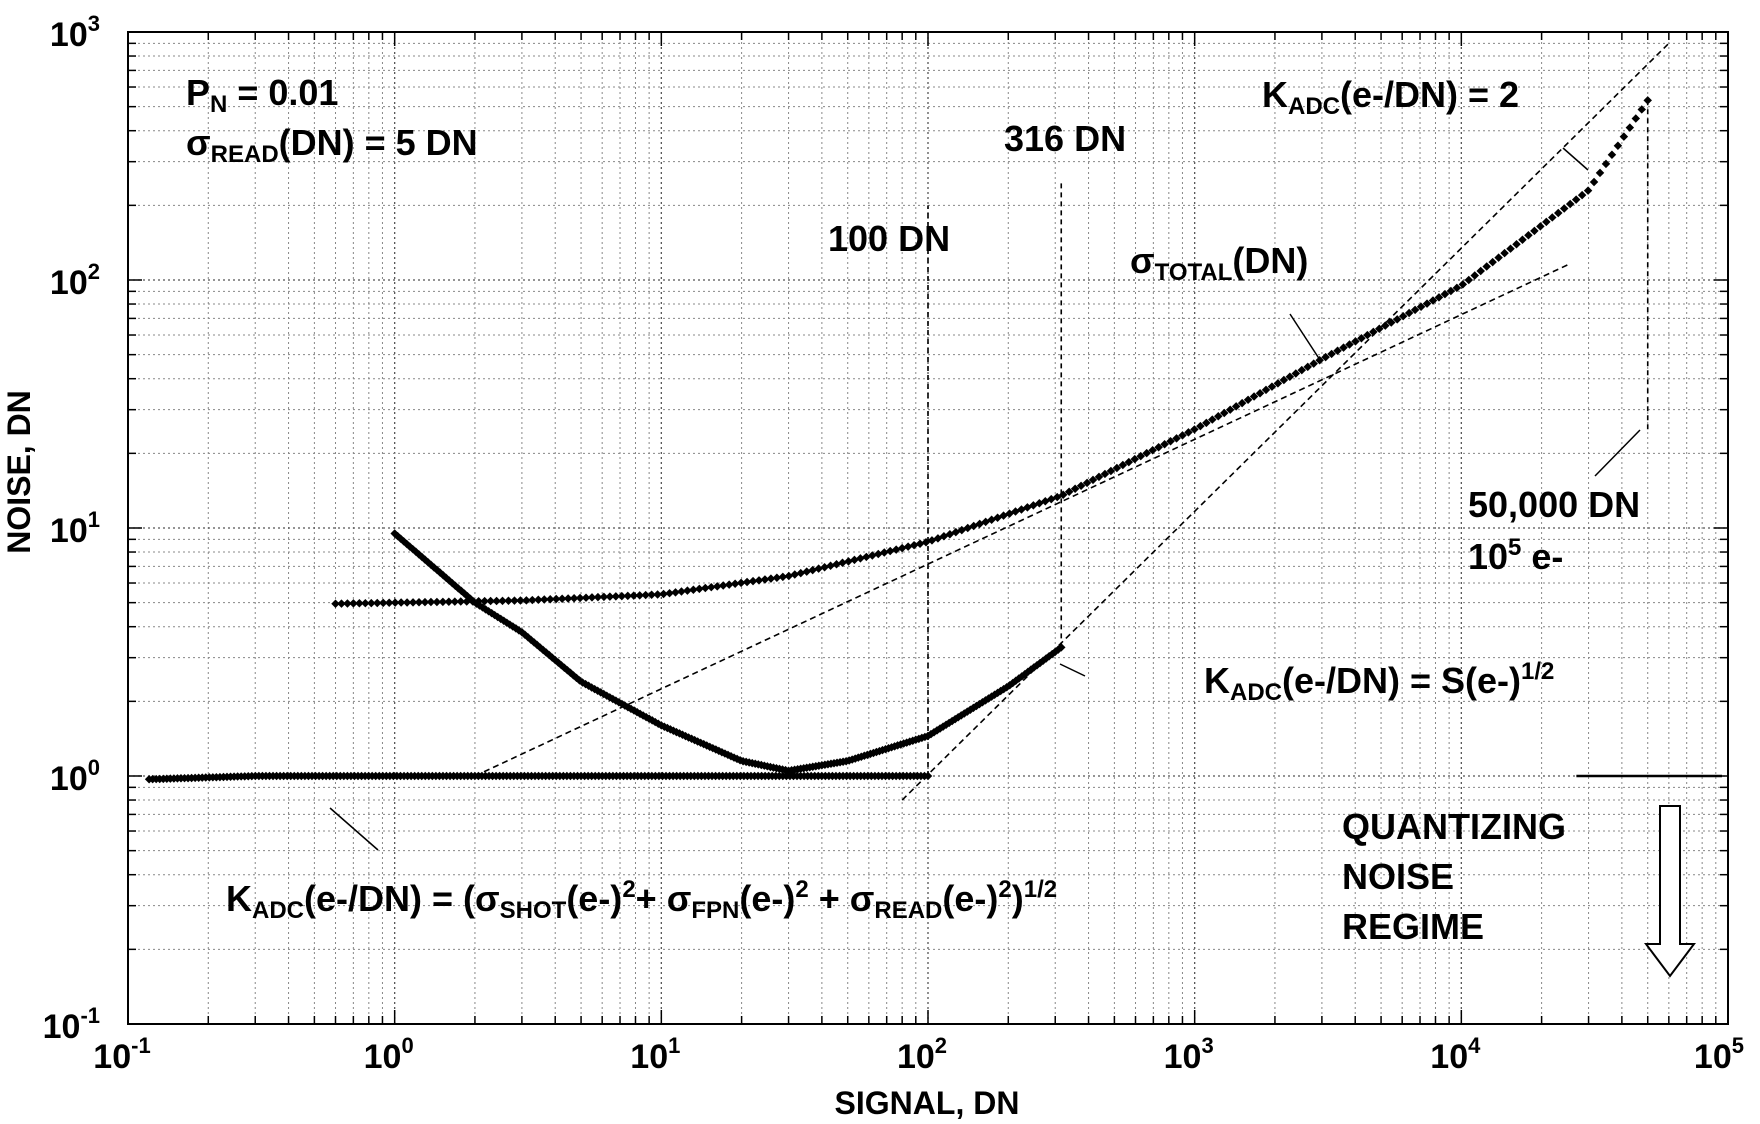 Image resolution: width=1760 pixels, height=1124 pixels. What do you see at coordinates (1575, 159) in the screenshot?
I see `leader-line` at bounding box center [1575, 159].